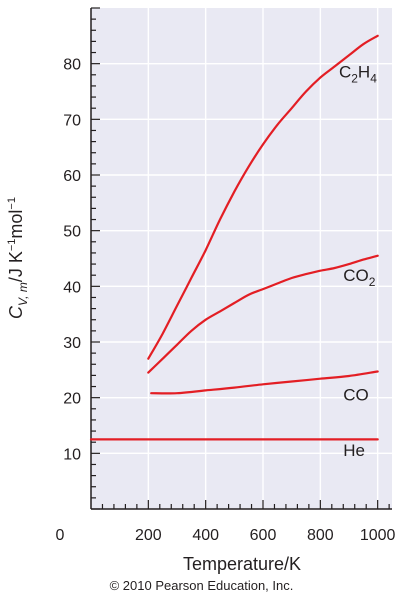 The width and height of the screenshot is (403, 599). What do you see at coordinates (72, 65) in the screenshot?
I see `y-tick-label: 80` at bounding box center [72, 65].